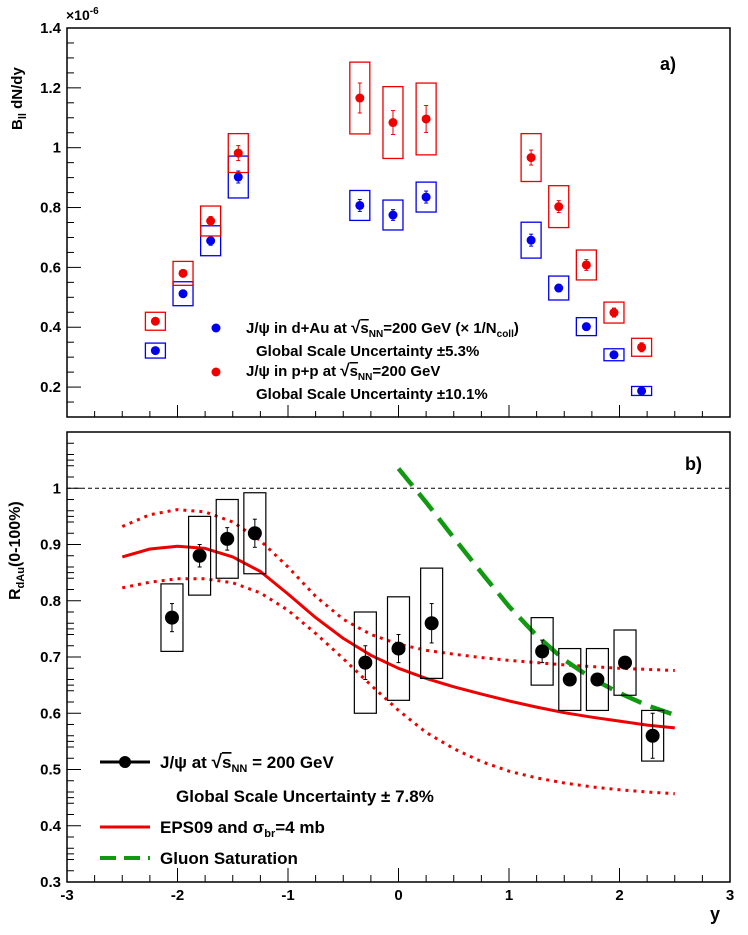 The image size is (748, 935). What do you see at coordinates (242, 829) in the screenshot?
I see `legend-eps09-label: EPS09 and σbr=4 mb` at bounding box center [242, 829].